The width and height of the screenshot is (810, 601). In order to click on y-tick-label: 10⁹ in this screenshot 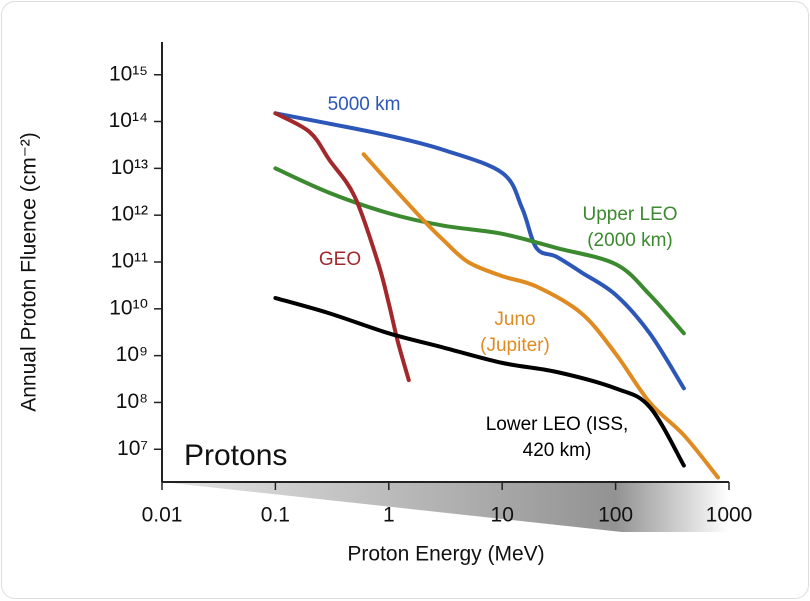, I will do `click(132, 354)`.